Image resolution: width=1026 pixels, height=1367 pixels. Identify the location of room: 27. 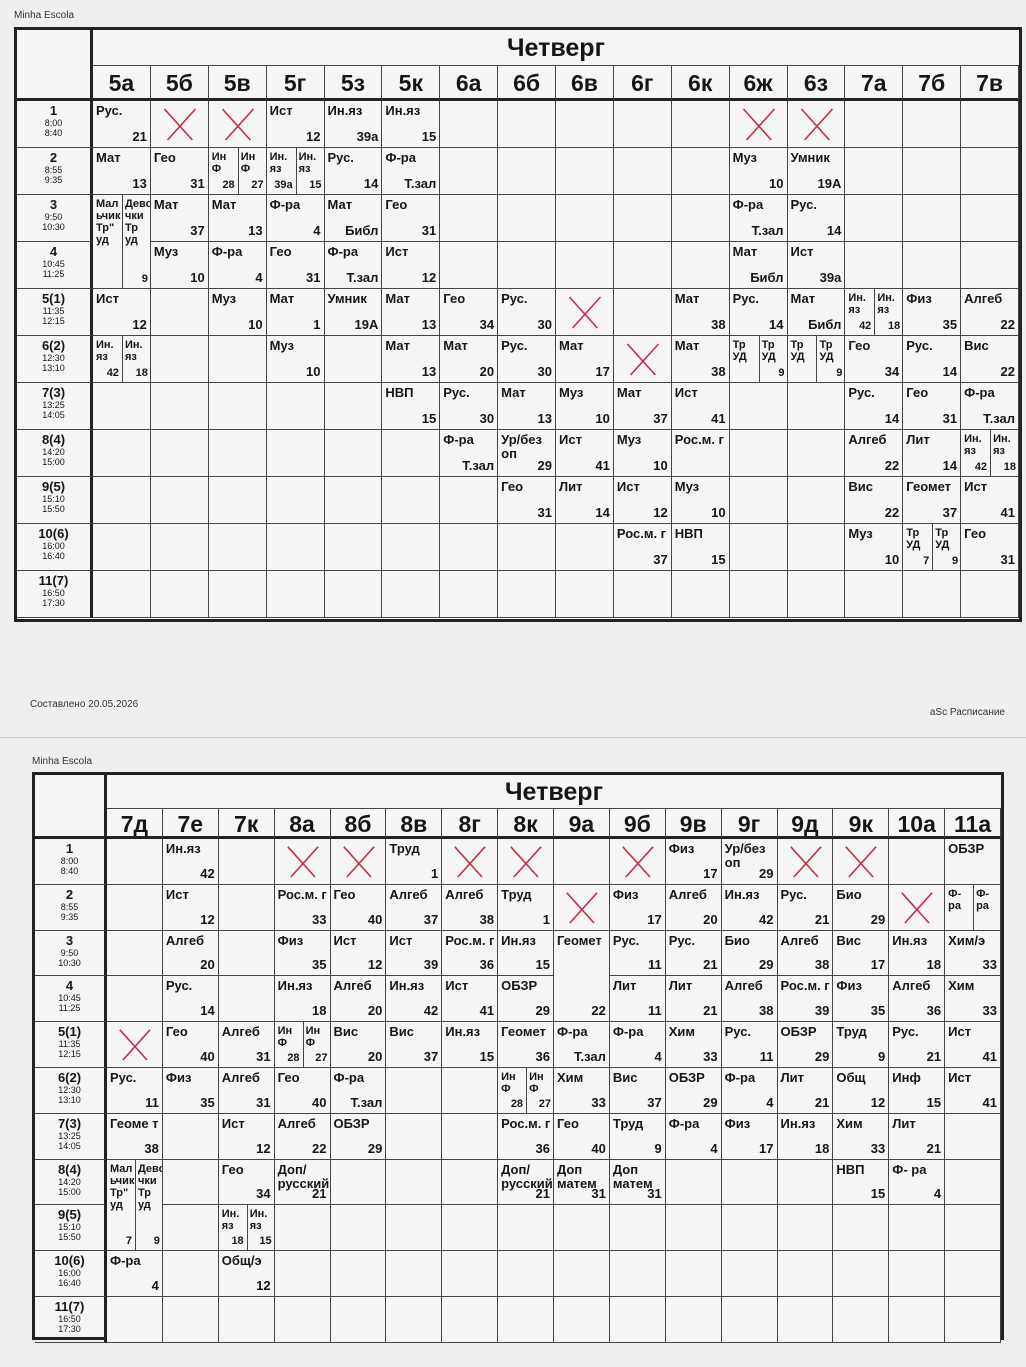
(544, 1103).